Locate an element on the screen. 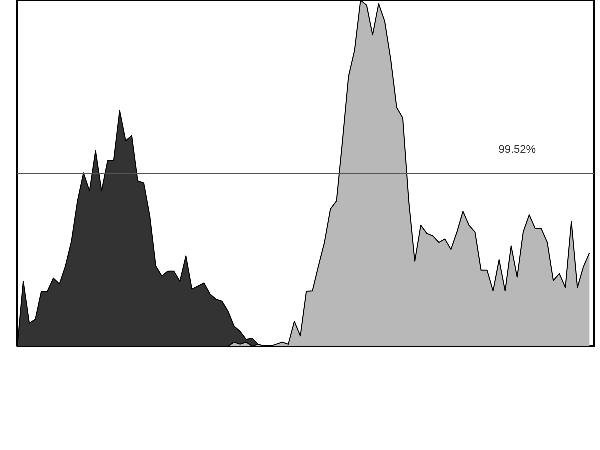  annotation: 99.52% is located at coordinates (517, 150).